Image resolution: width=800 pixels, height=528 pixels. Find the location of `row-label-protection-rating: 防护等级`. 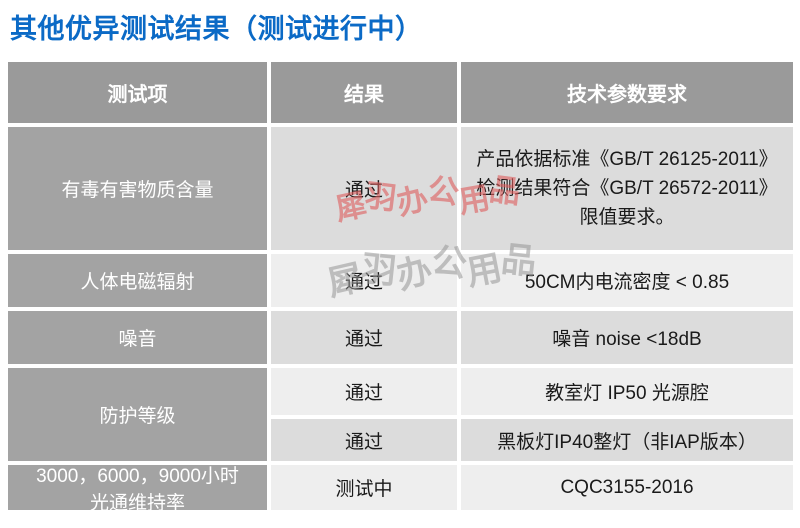

row-label-protection-rating: 防护等级 is located at coordinates (137, 414).